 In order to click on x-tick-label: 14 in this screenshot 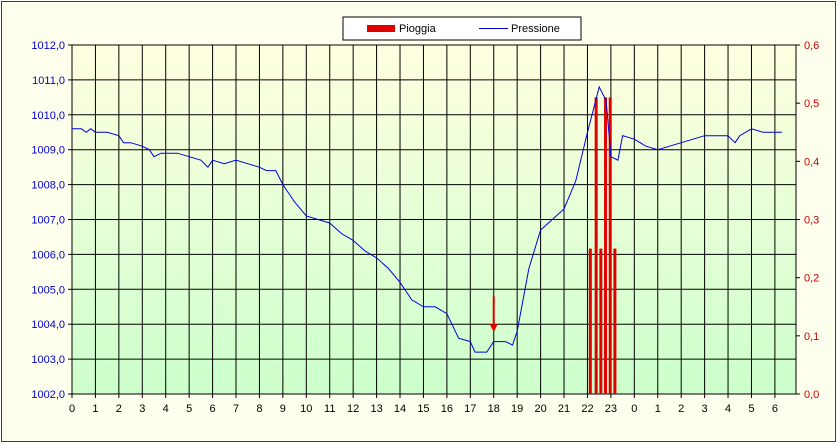, I will do `click(400, 409)`.